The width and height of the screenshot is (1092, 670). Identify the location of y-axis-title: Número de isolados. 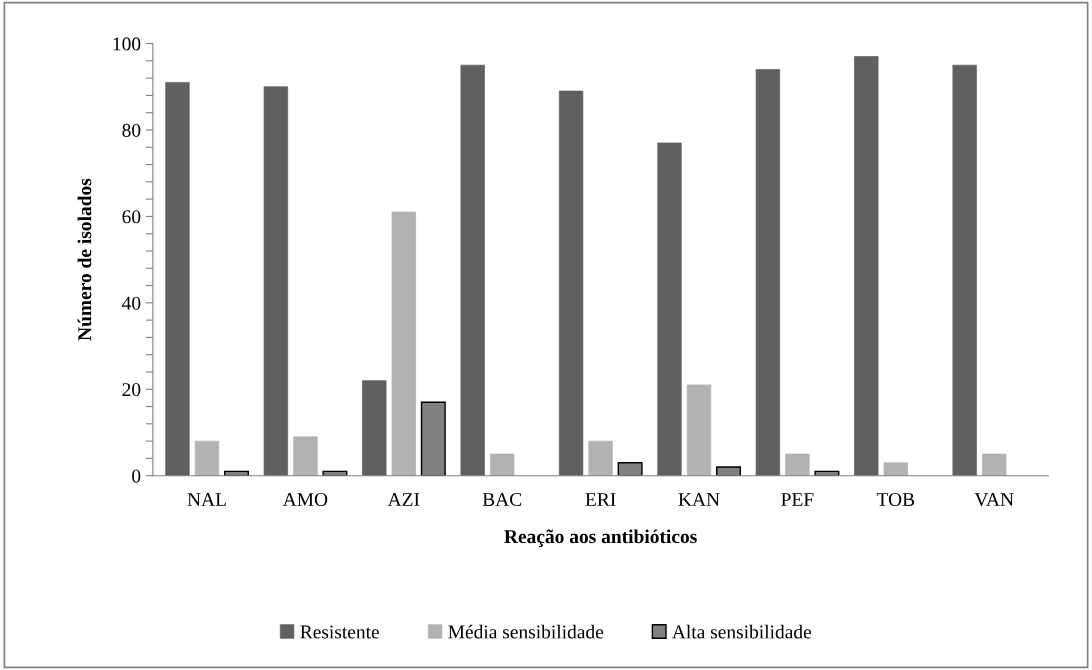
(84, 259).